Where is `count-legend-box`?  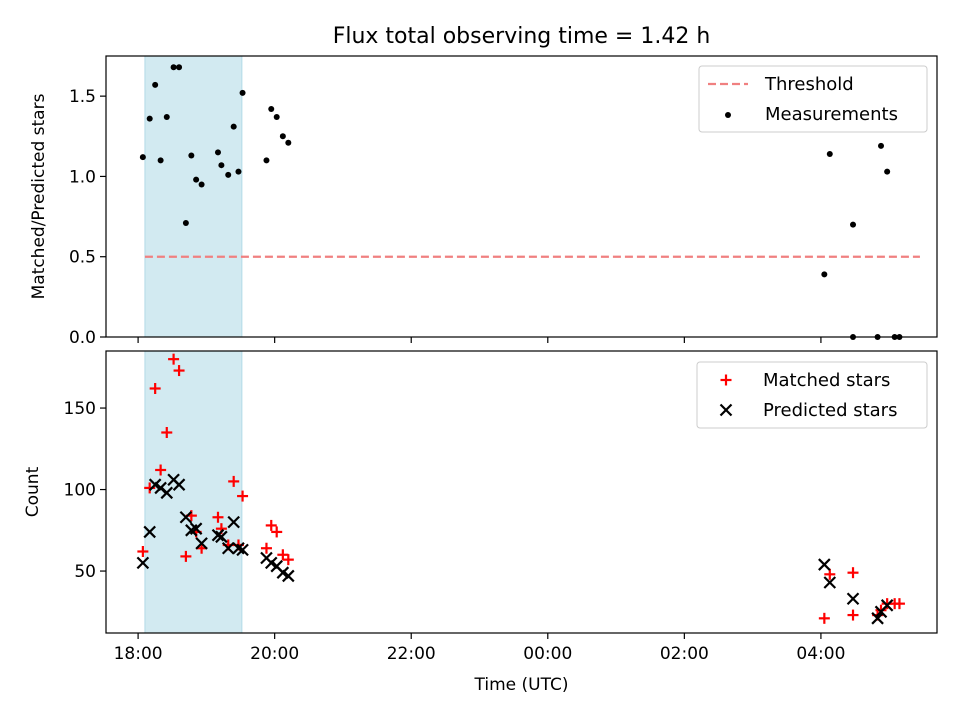
count-legend-box is located at coordinates (812, 395).